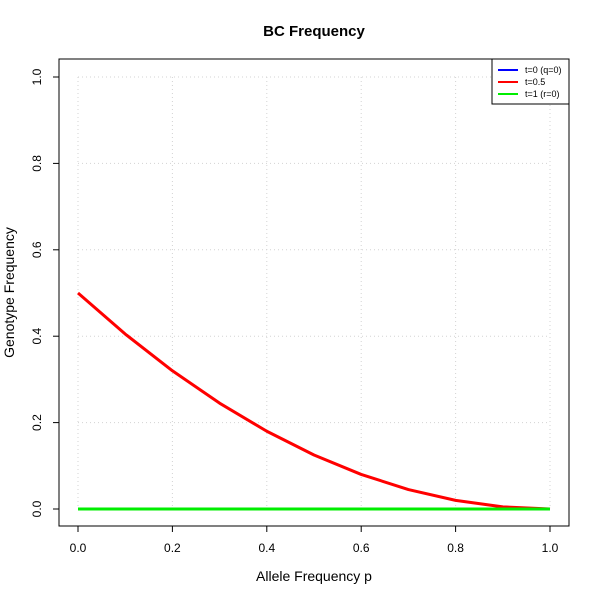 The width and height of the screenshot is (600, 600). What do you see at coordinates (9, 292) in the screenshot?
I see `y-axis-title: Genotype Frequency` at bounding box center [9, 292].